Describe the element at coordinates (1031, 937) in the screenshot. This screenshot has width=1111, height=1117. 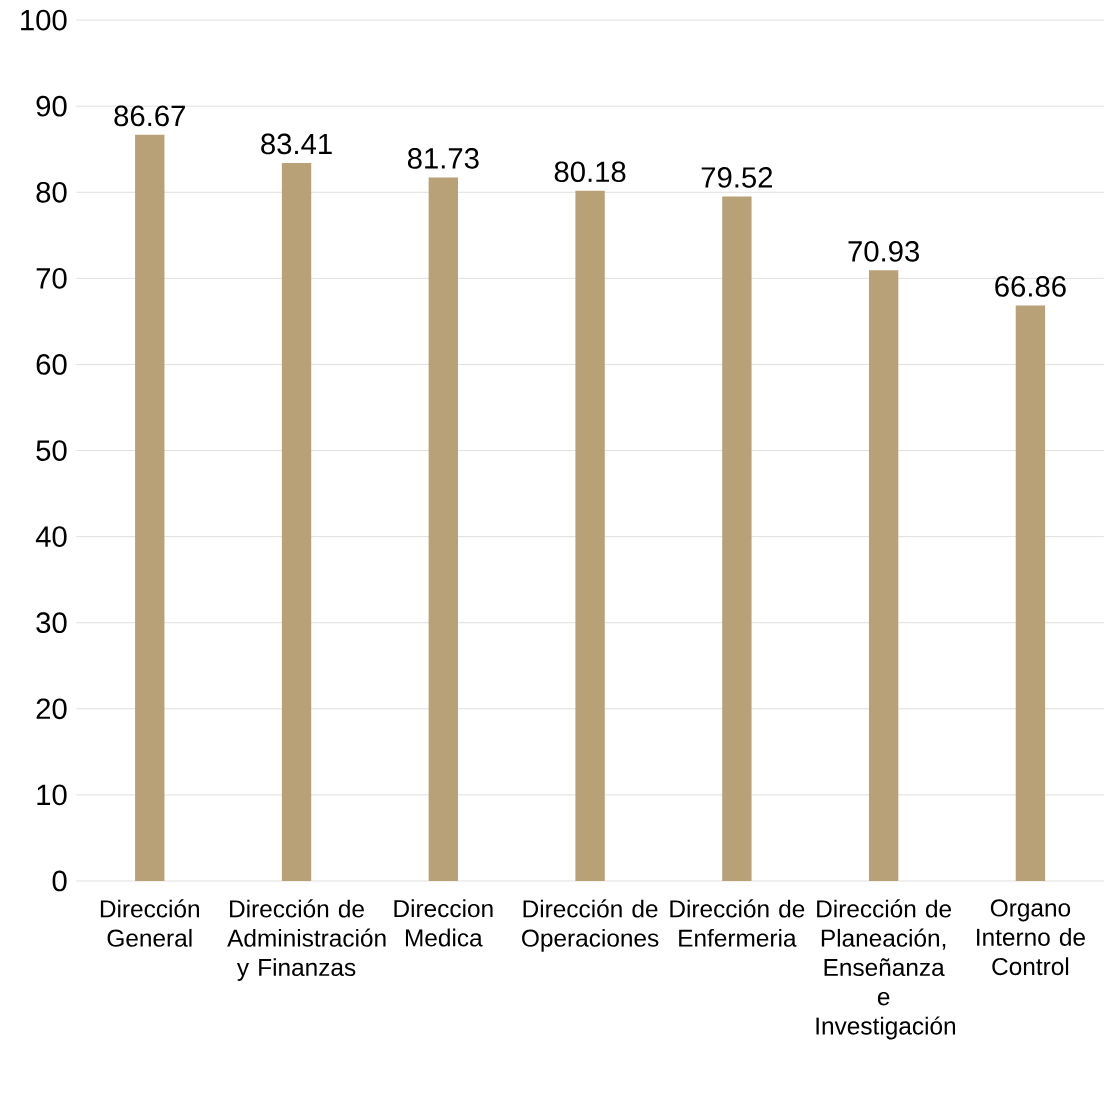
I see `x-tick-label: Organo Interno de Control` at that location.